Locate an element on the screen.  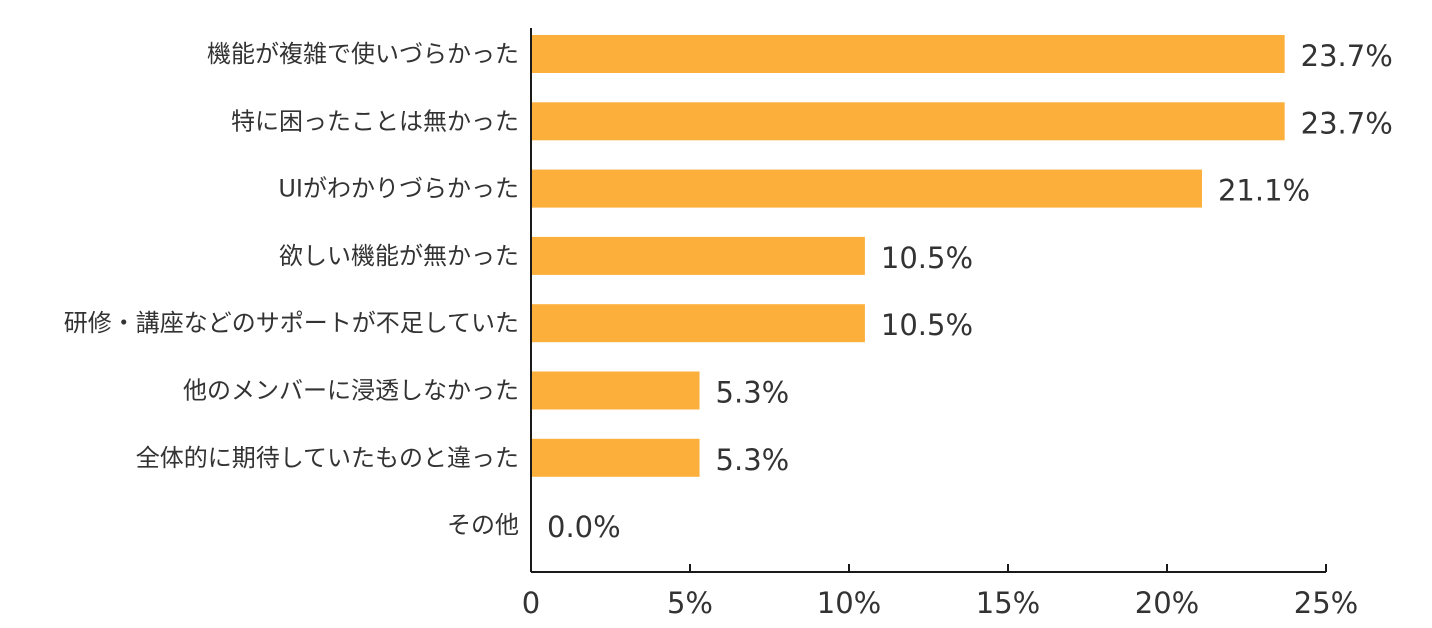
x-tick-label: 20% is located at coordinates (1167, 603).